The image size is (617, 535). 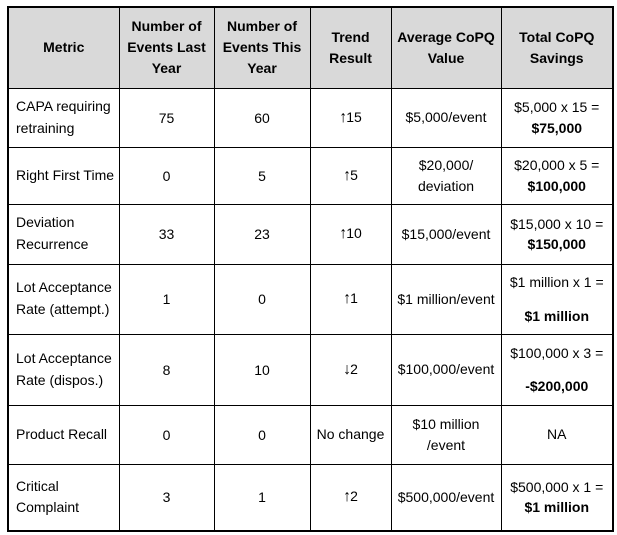 What do you see at coordinates (557, 175) in the screenshot?
I see `total-savings-cell: $20,000 x 5 = $100,000` at bounding box center [557, 175].